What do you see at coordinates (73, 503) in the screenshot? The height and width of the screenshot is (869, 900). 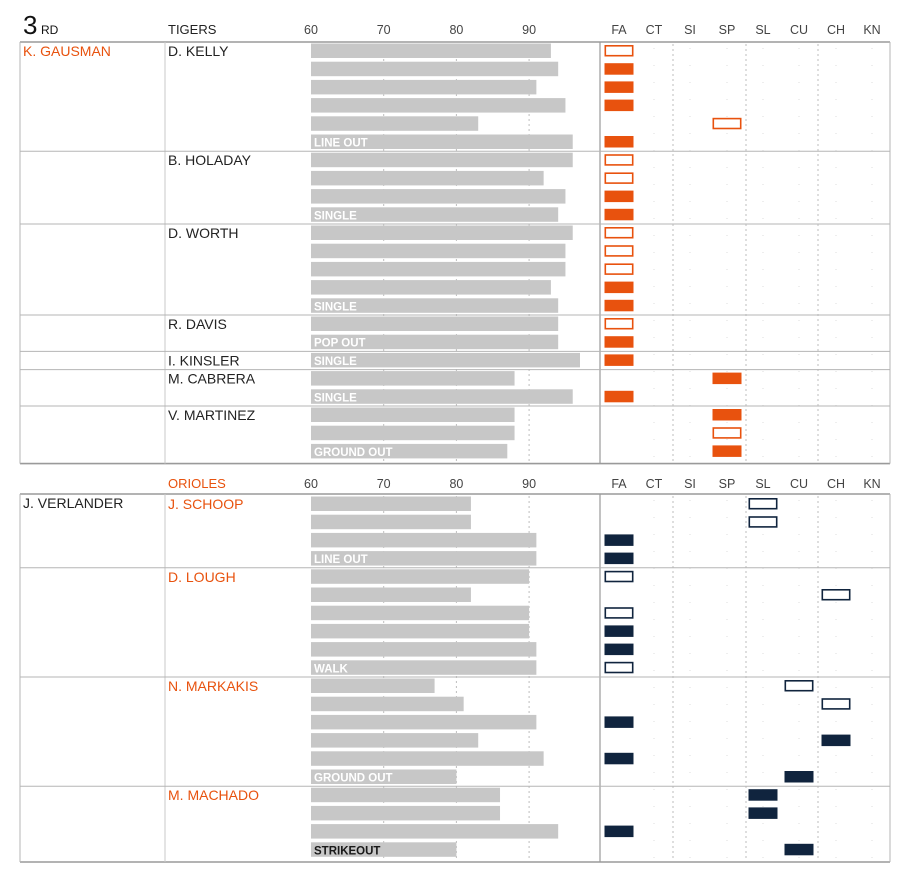 I see `pitcher-name: J. VERLANDER` at bounding box center [73, 503].